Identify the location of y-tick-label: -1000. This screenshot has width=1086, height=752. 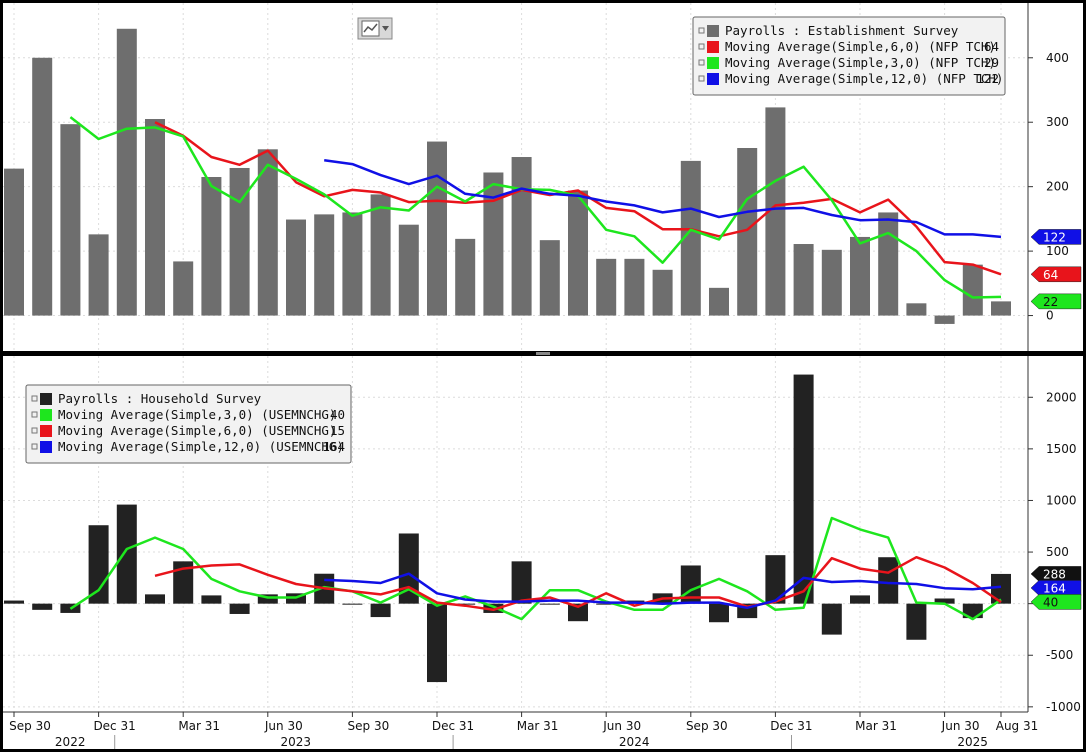
(1063, 707).